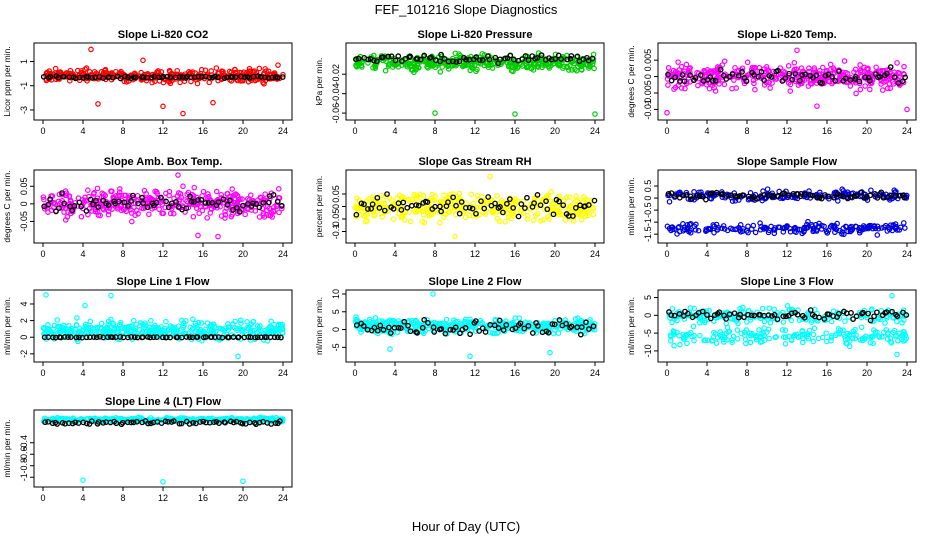 This screenshot has width=936, height=540. What do you see at coordinates (746, 131) in the screenshot?
I see `x-tick-label: 8` at bounding box center [746, 131].